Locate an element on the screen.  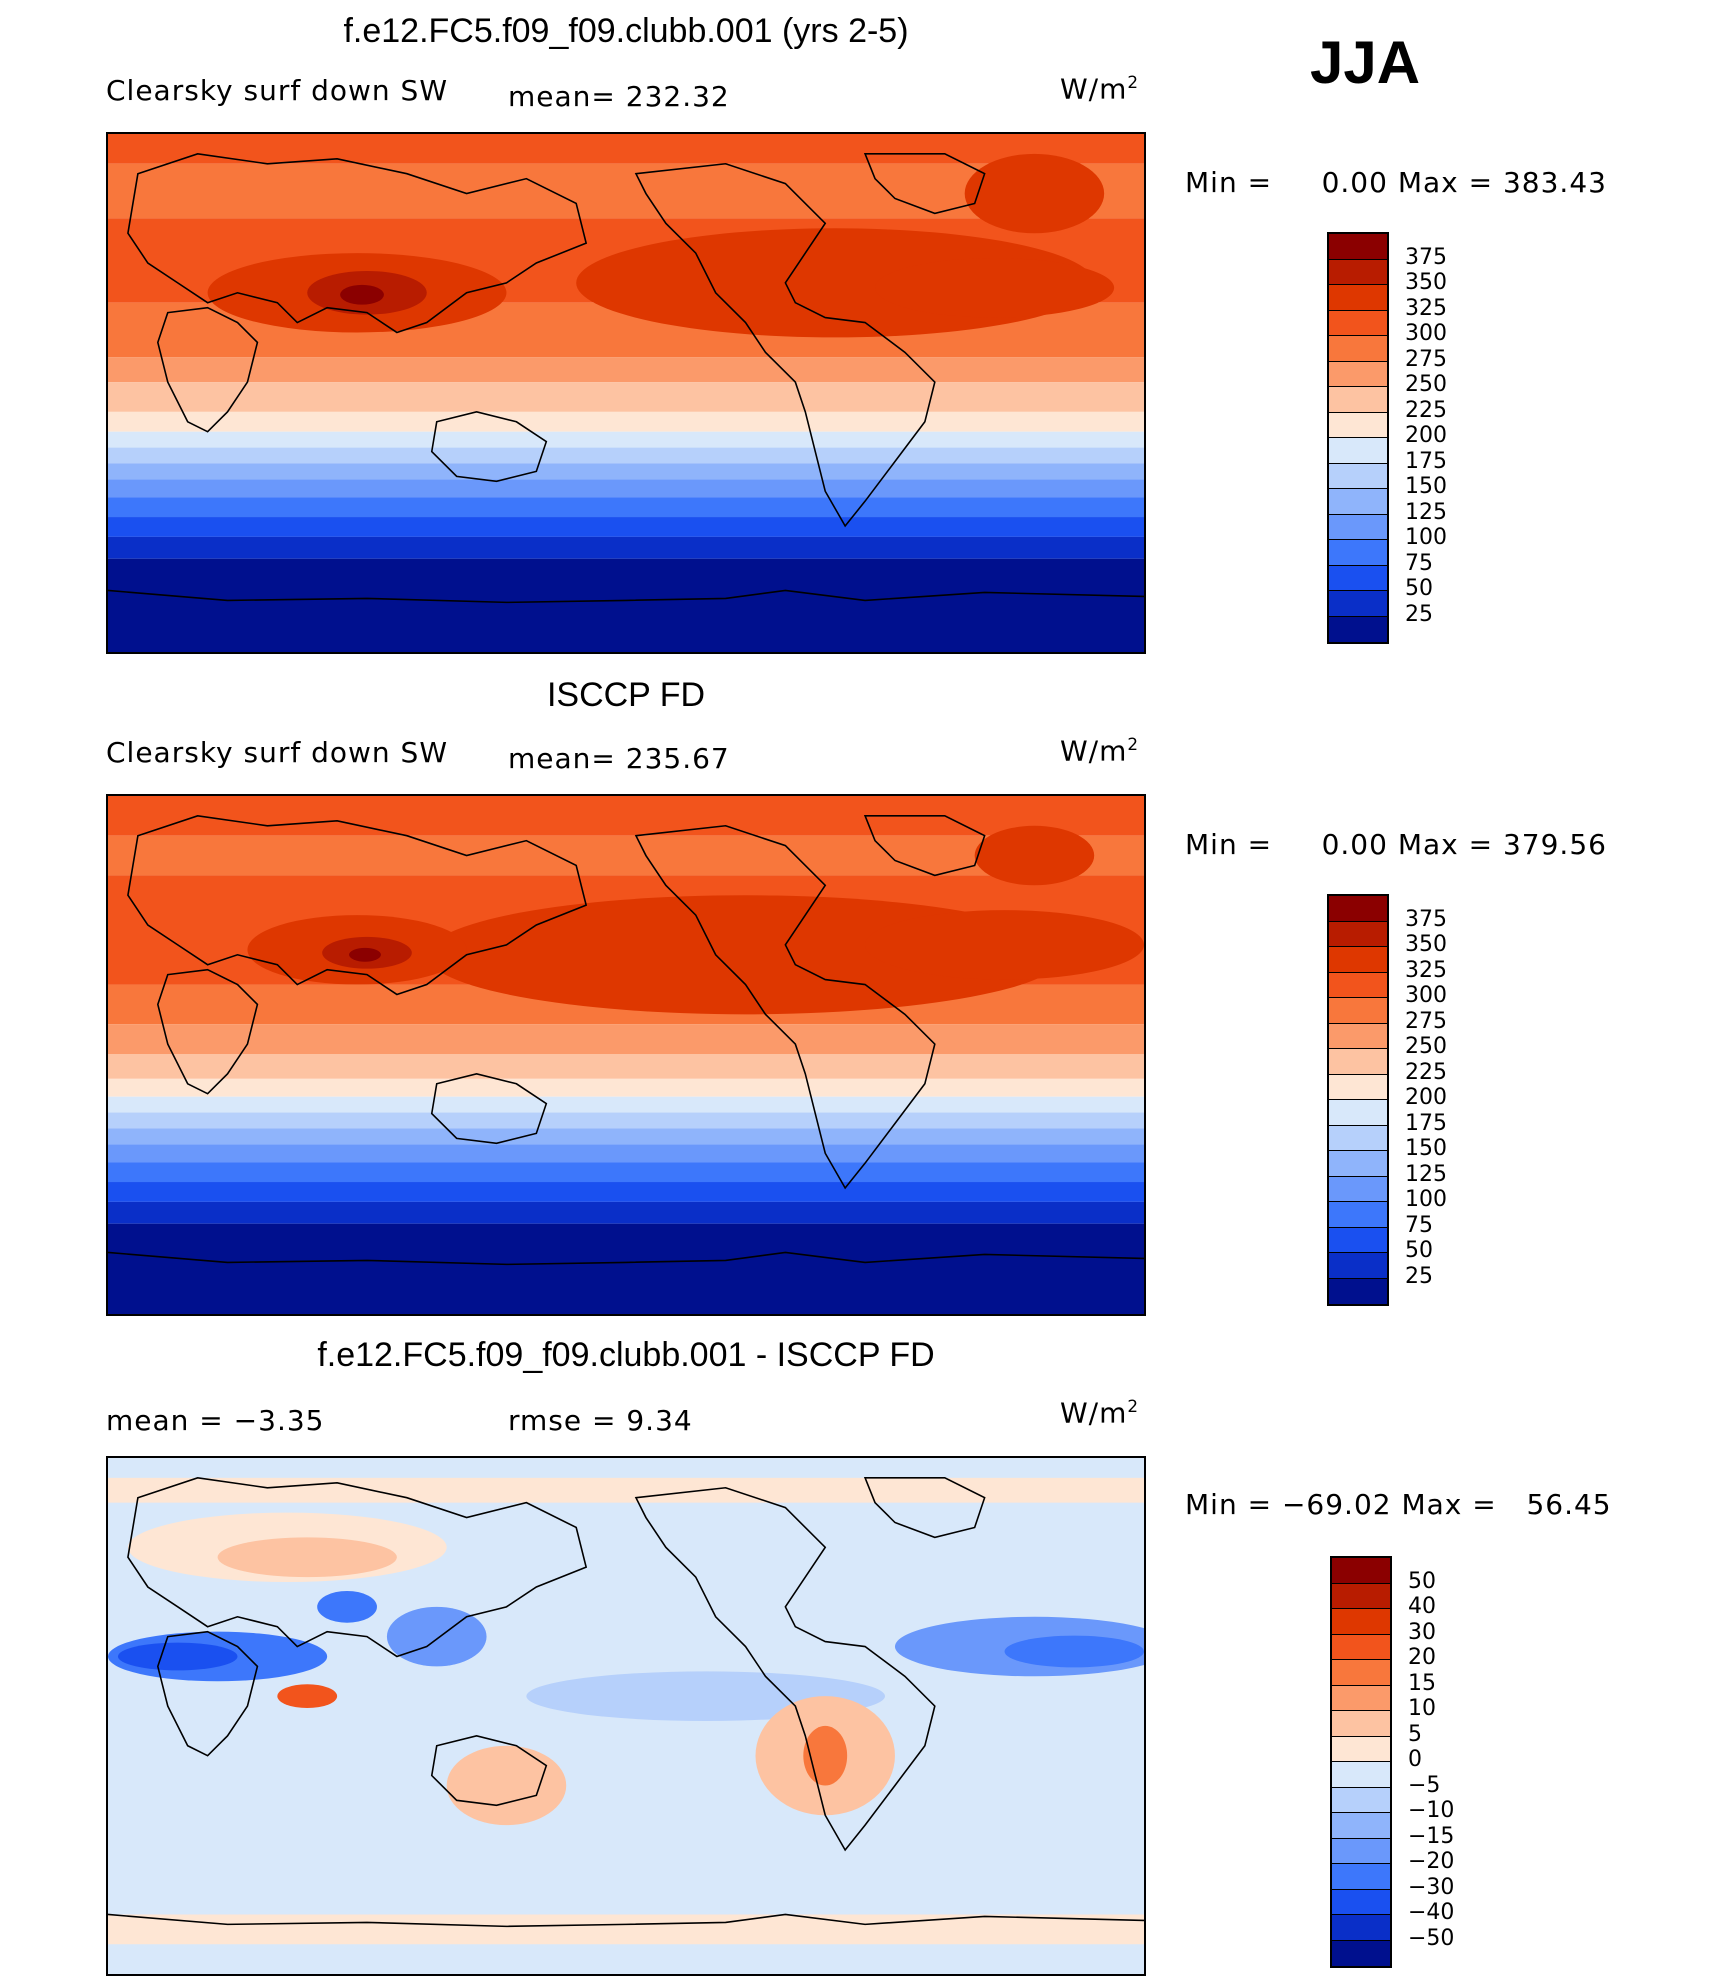
panel-2-variable-label: Clearsky surf down SW is located at coordinates (277, 752).